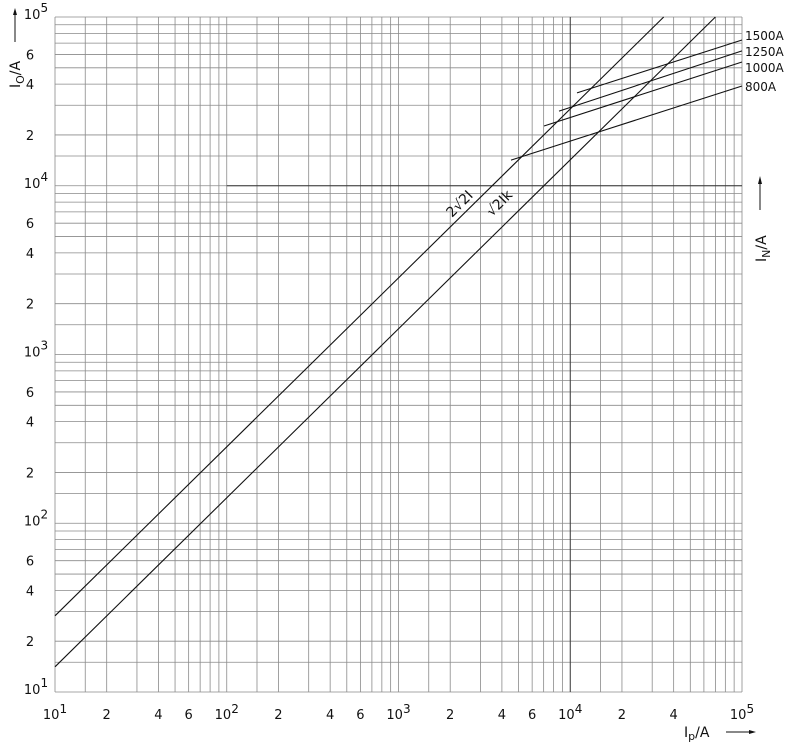 This screenshot has height=742, width=801. Describe the element at coordinates (227, 712) in the screenshot. I see `x-tick-label: 10²` at that location.